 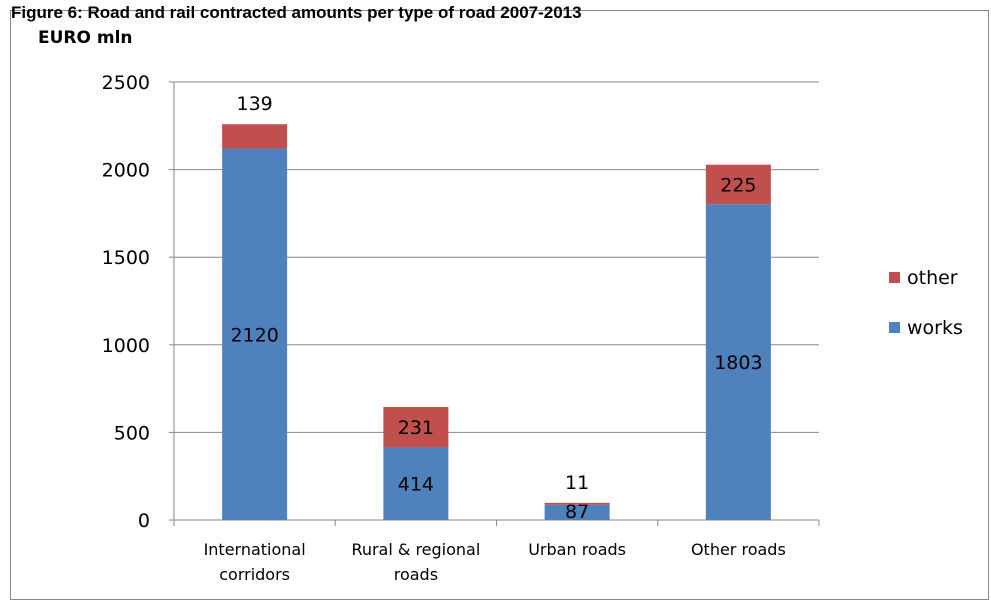 I want to click on data-label-other: 139, so click(x=254, y=104).